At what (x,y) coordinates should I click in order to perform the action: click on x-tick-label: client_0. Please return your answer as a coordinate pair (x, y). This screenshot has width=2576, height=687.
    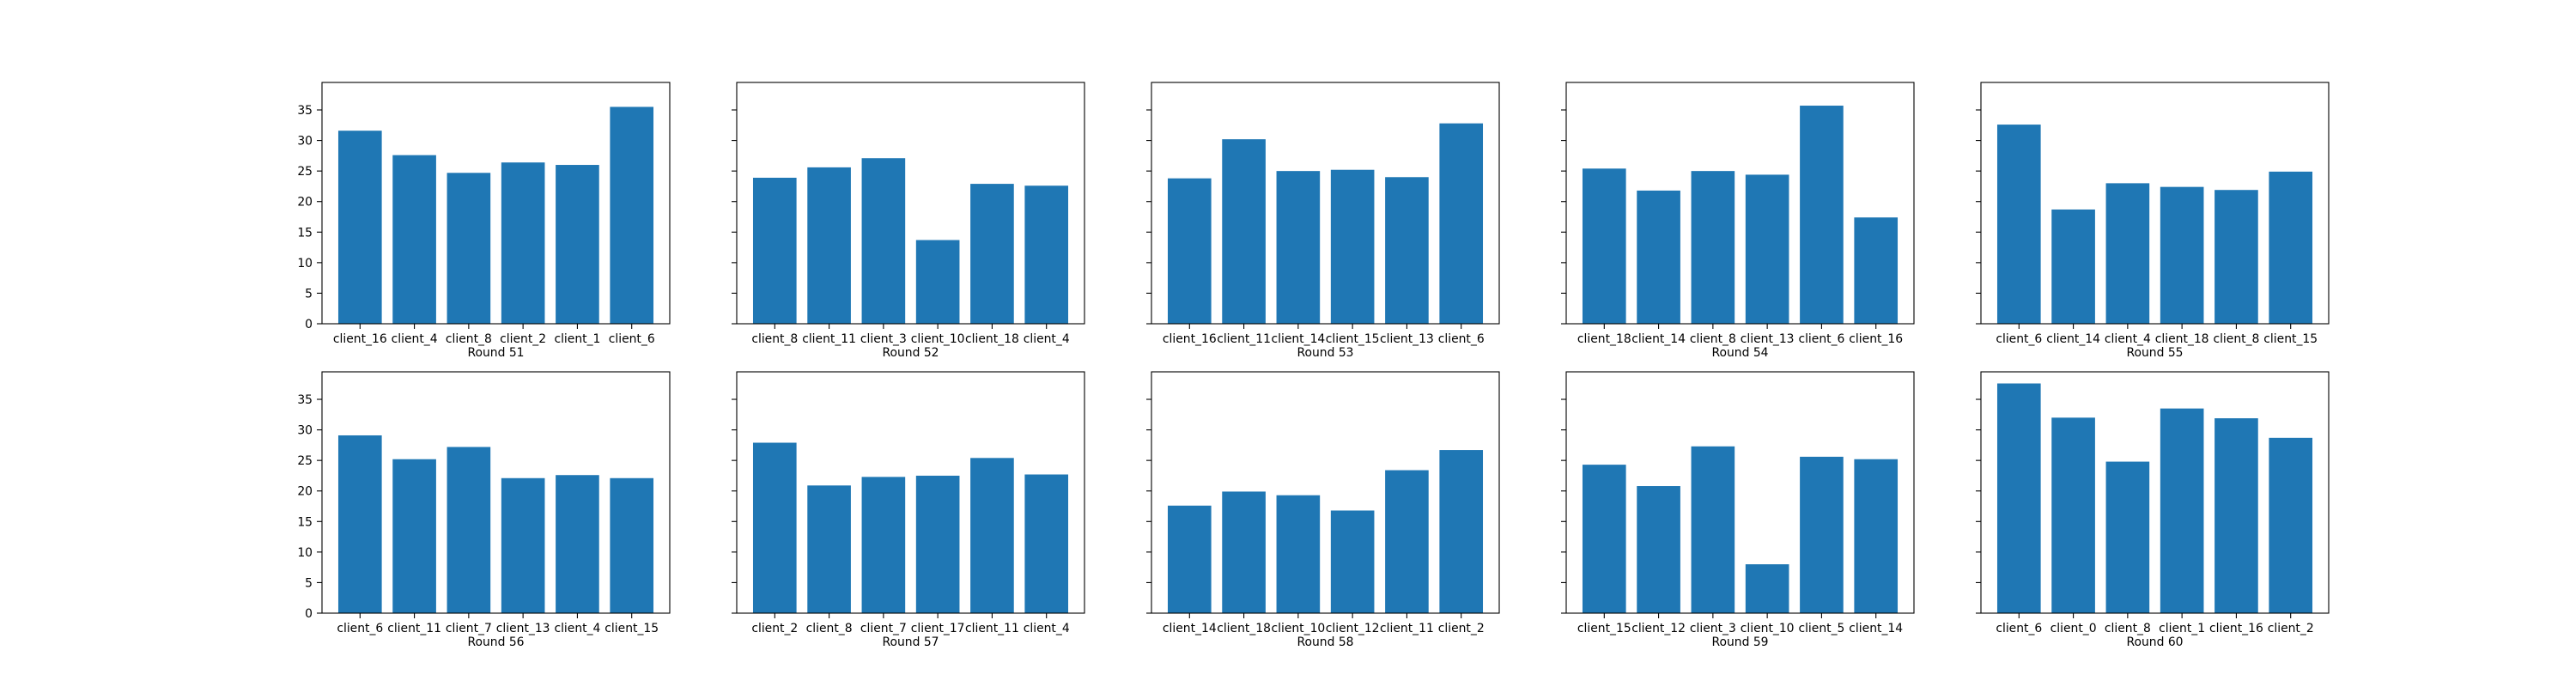
    Looking at the image, I should click on (2073, 628).